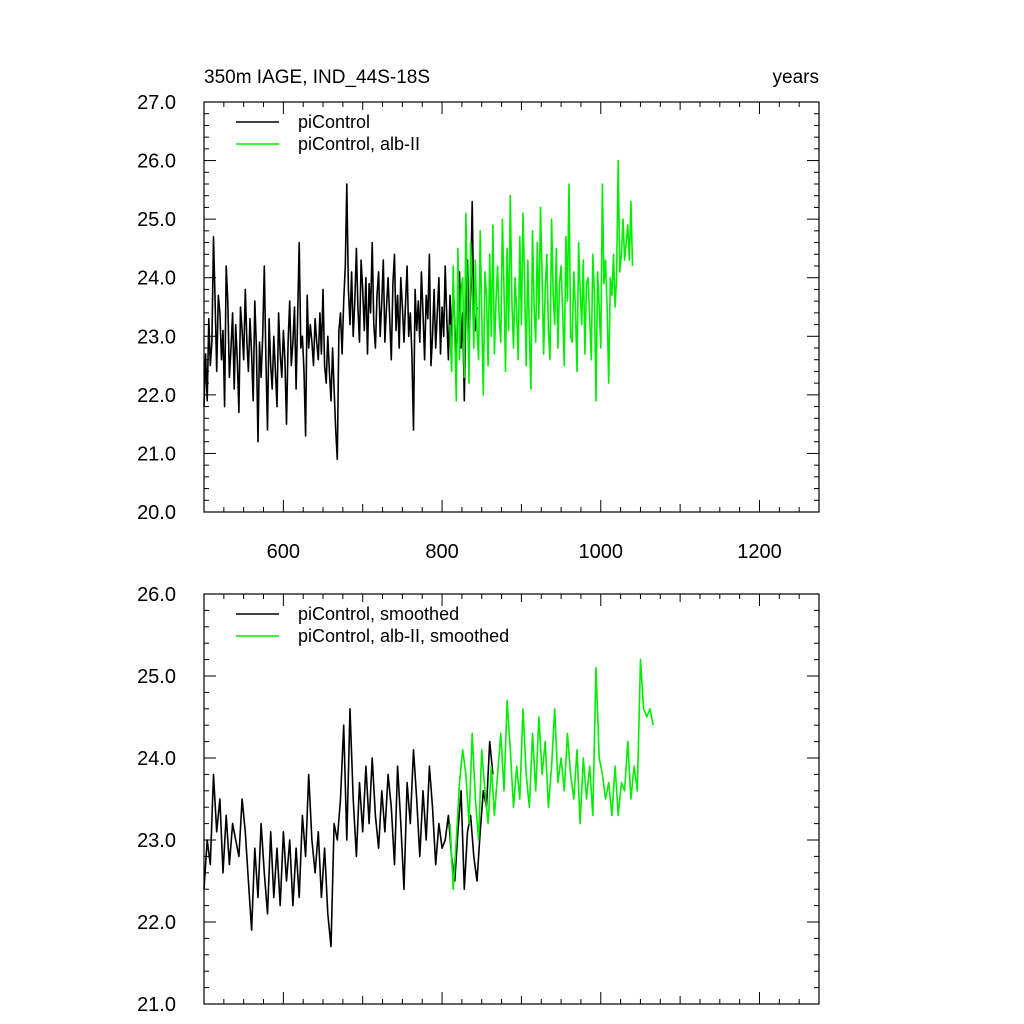  I want to click on bottom-panel-series, so click(428, 803).